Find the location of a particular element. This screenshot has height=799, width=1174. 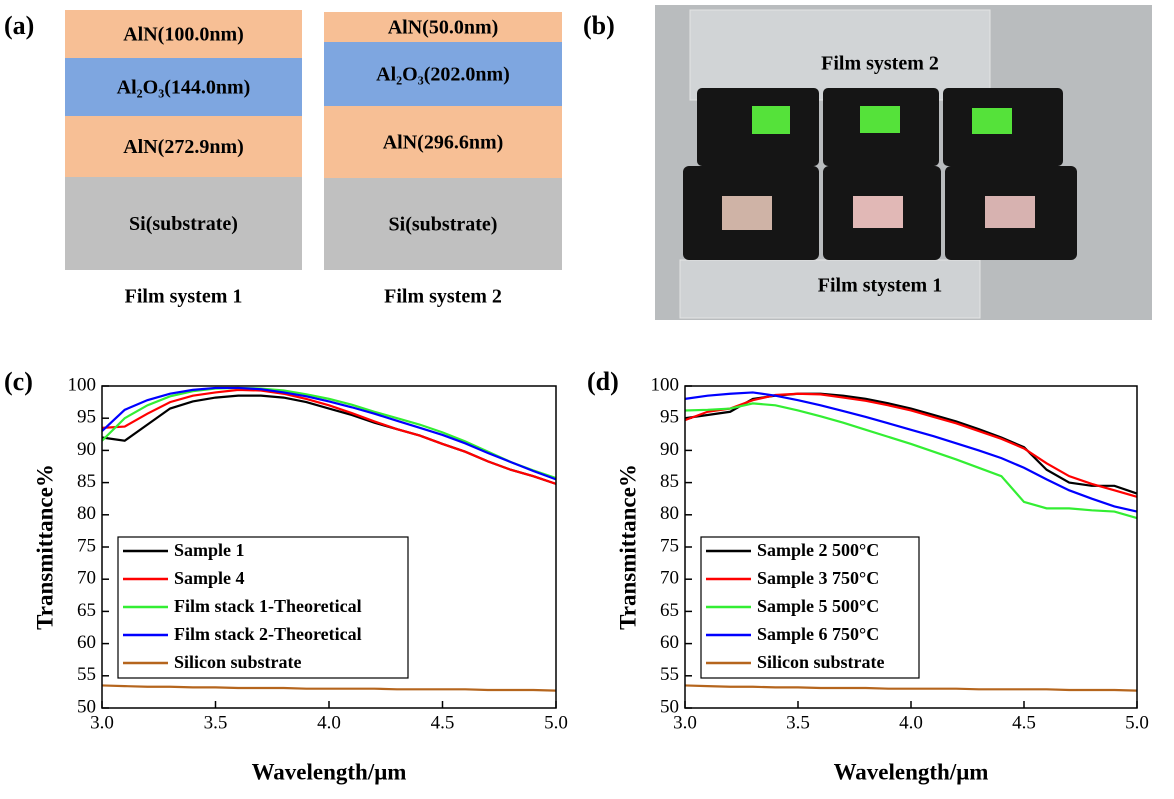

legend-label: Sample 2 500°C is located at coordinates (818, 550).